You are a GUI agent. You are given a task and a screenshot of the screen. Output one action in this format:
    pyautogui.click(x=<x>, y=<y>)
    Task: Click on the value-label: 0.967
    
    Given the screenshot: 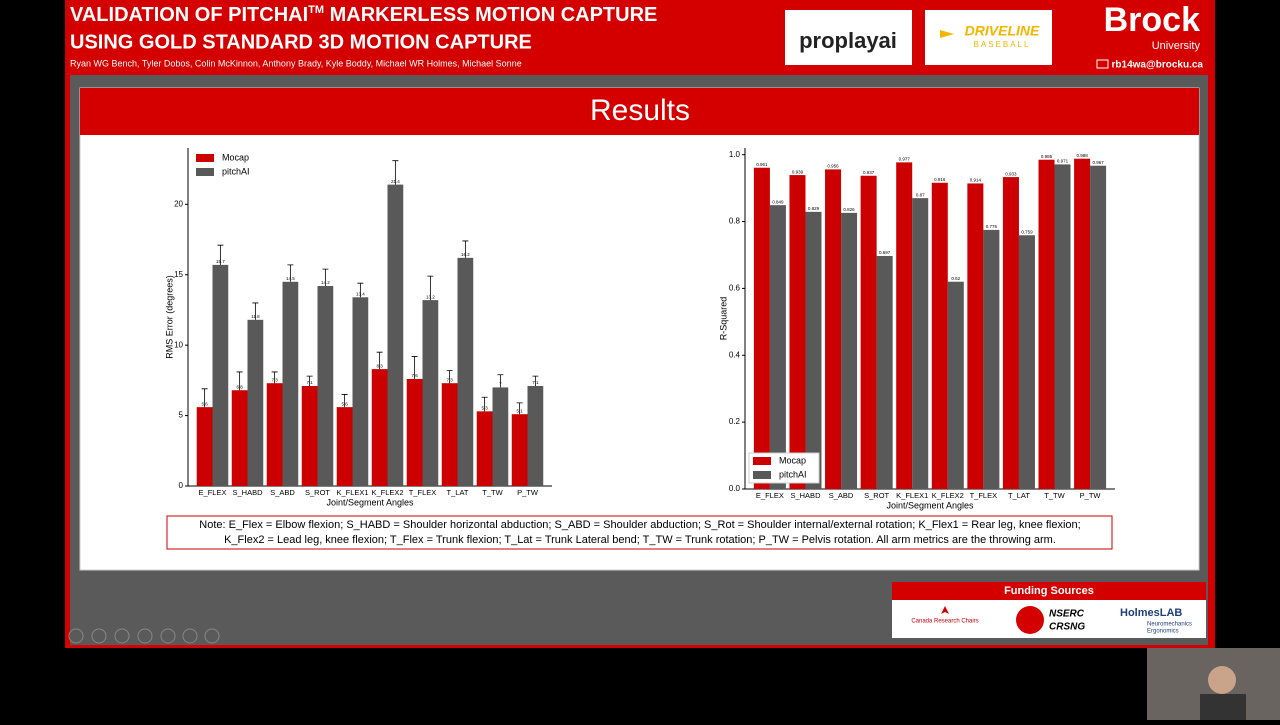 What is the action you would take?
    pyautogui.click(x=1098, y=162)
    